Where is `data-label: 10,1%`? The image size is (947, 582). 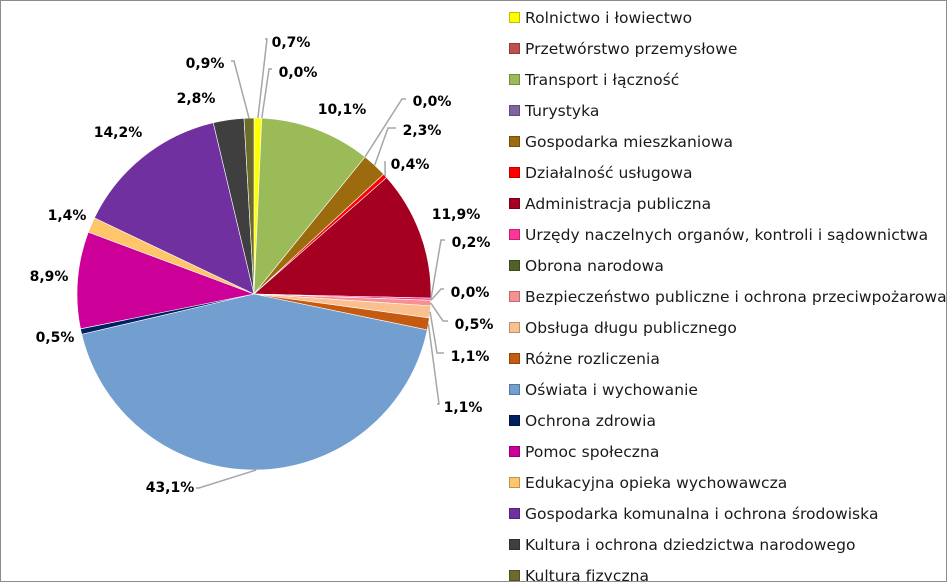
data-label: 10,1% is located at coordinates (342, 110).